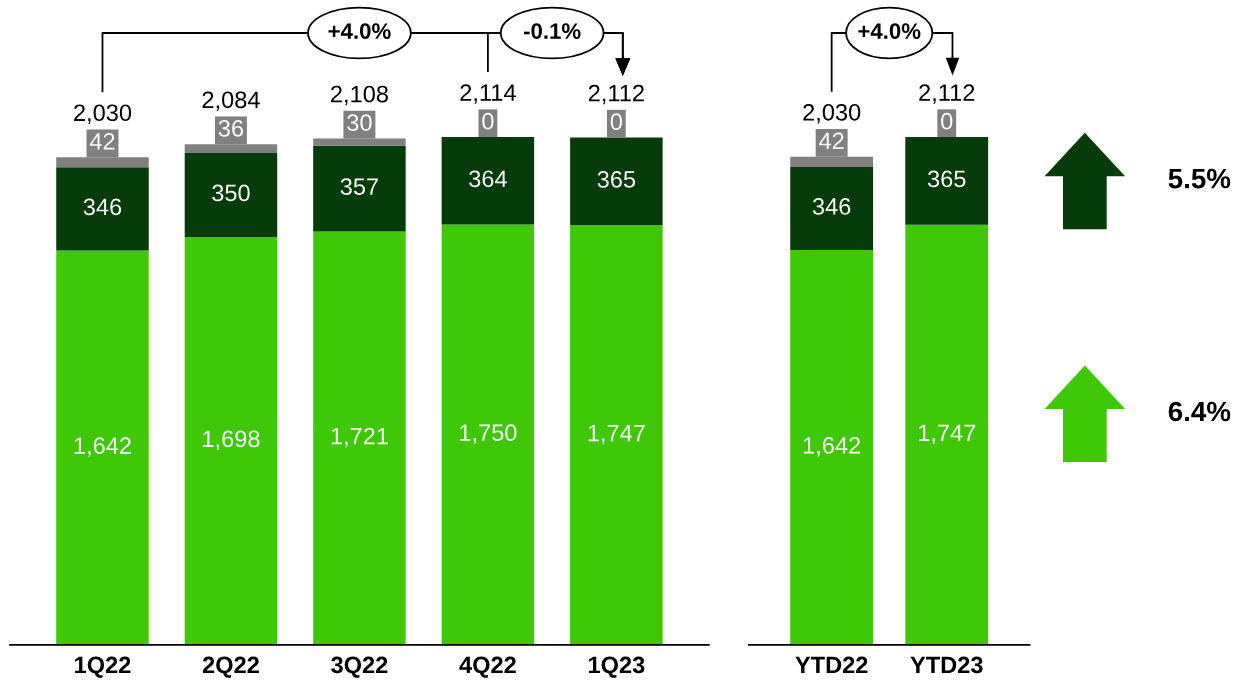 This screenshot has height=686, width=1248. I want to click on data-label: 357, so click(359, 186).